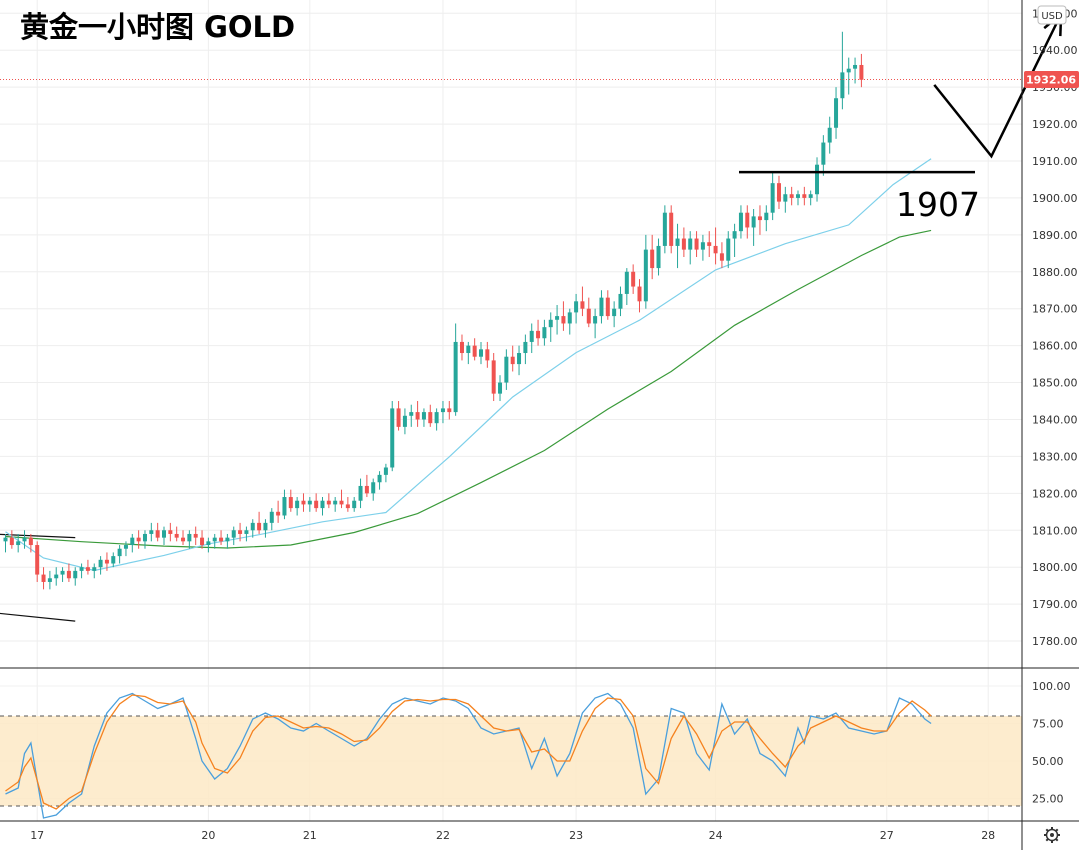 The height and width of the screenshot is (850, 1079). Describe the element at coordinates (1055, 272) in the screenshot. I see `price-tick-label: 1880.00` at that location.